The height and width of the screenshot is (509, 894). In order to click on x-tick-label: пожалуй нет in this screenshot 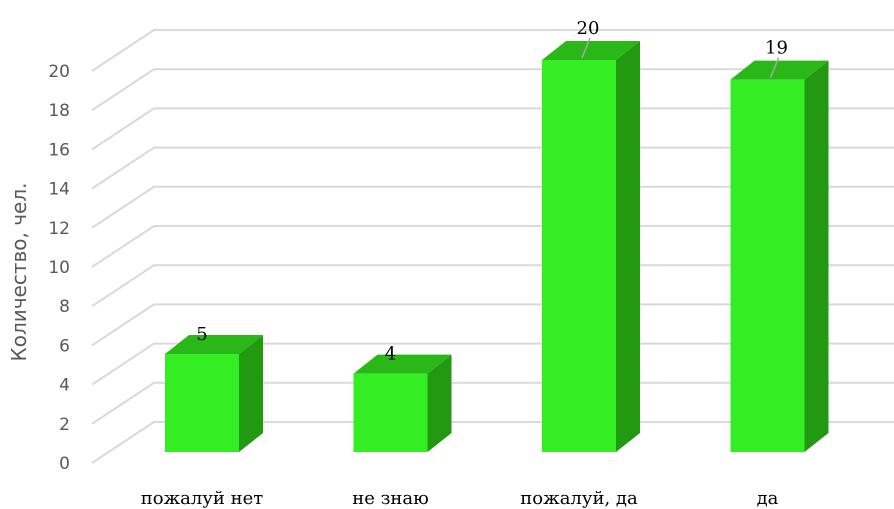, I will do `click(202, 498)`.